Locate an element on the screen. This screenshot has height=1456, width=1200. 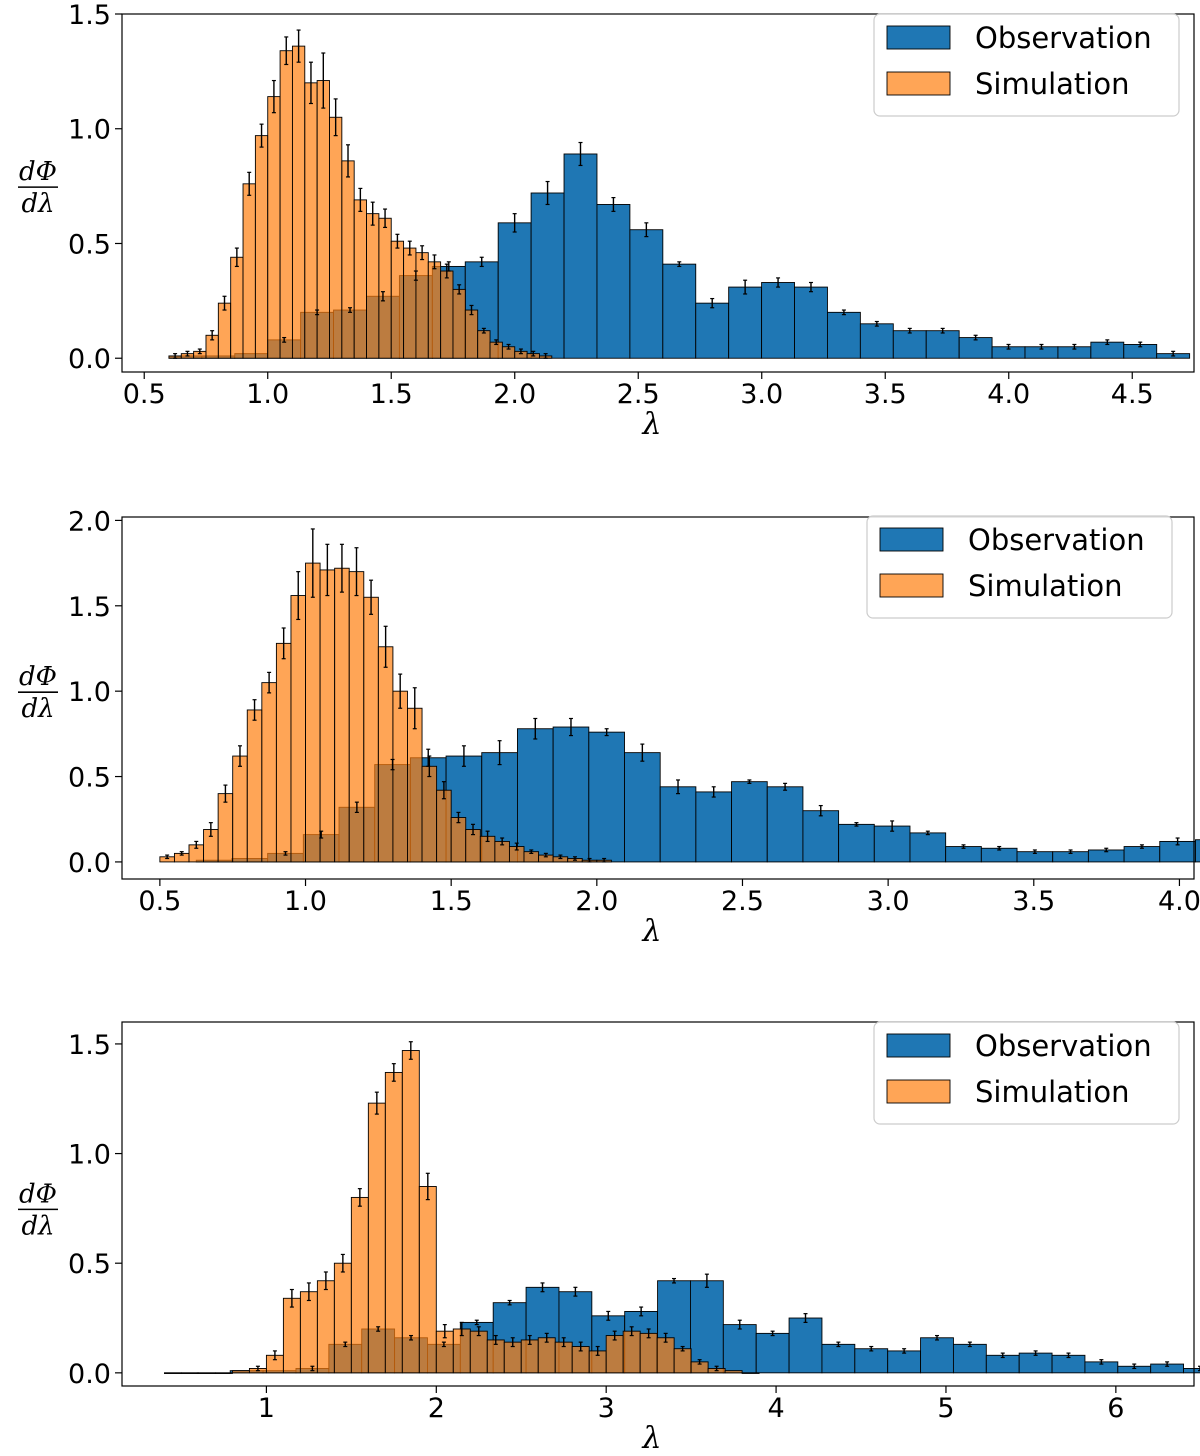
chart1-legend-label-simulation: Simulation is located at coordinates (1052, 84).